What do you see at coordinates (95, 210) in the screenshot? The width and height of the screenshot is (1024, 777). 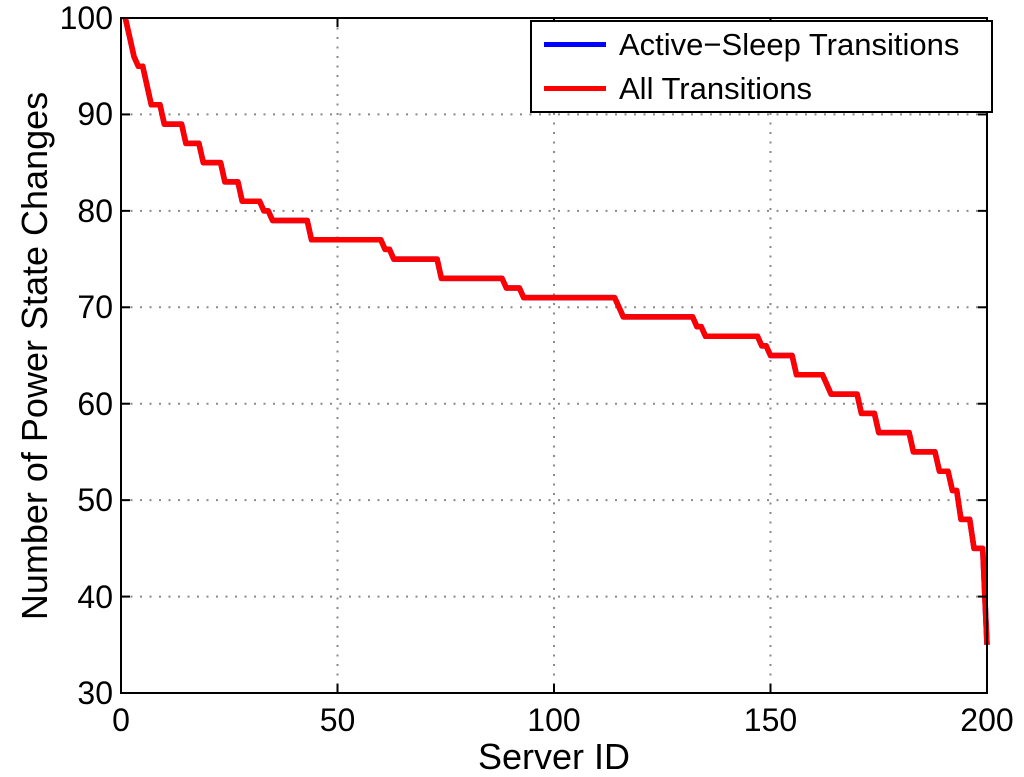 I see `y-tick-label: 80` at bounding box center [95, 210].